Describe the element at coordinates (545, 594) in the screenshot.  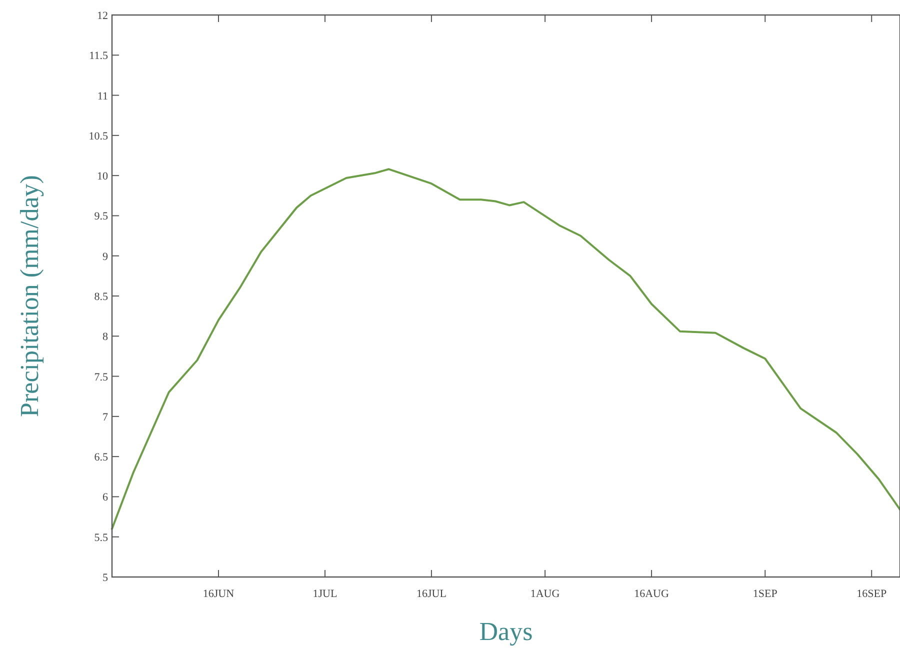
I see `x-tick-label: 1AUG` at that location.